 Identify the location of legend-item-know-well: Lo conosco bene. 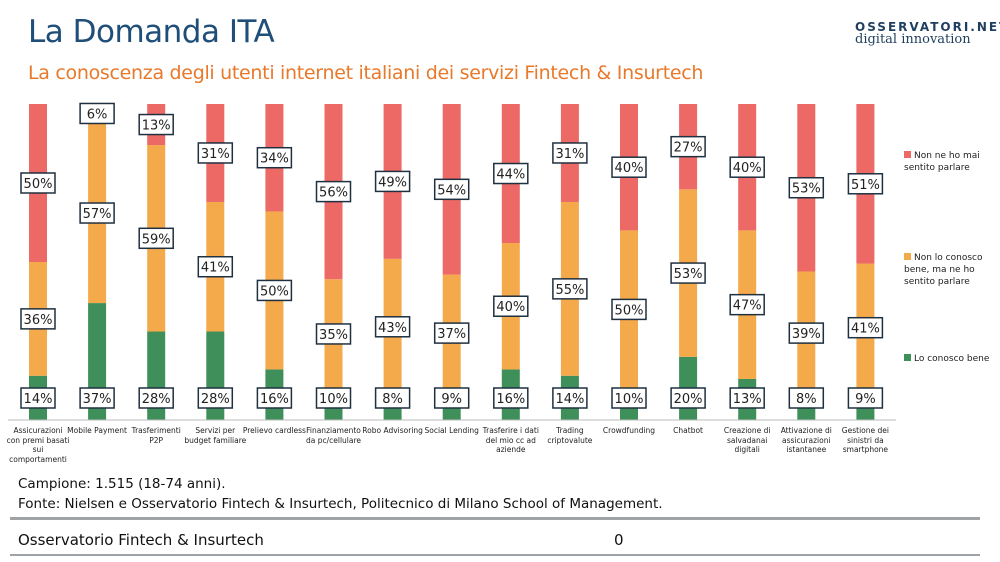
(950, 359).